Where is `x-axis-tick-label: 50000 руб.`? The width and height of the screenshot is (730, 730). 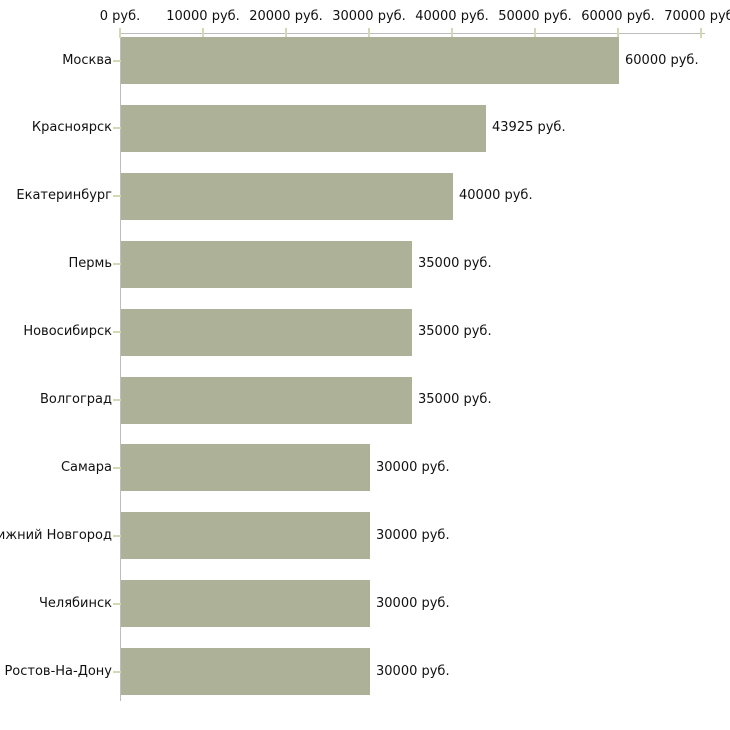 x-axis-tick-label: 50000 руб. is located at coordinates (535, 16).